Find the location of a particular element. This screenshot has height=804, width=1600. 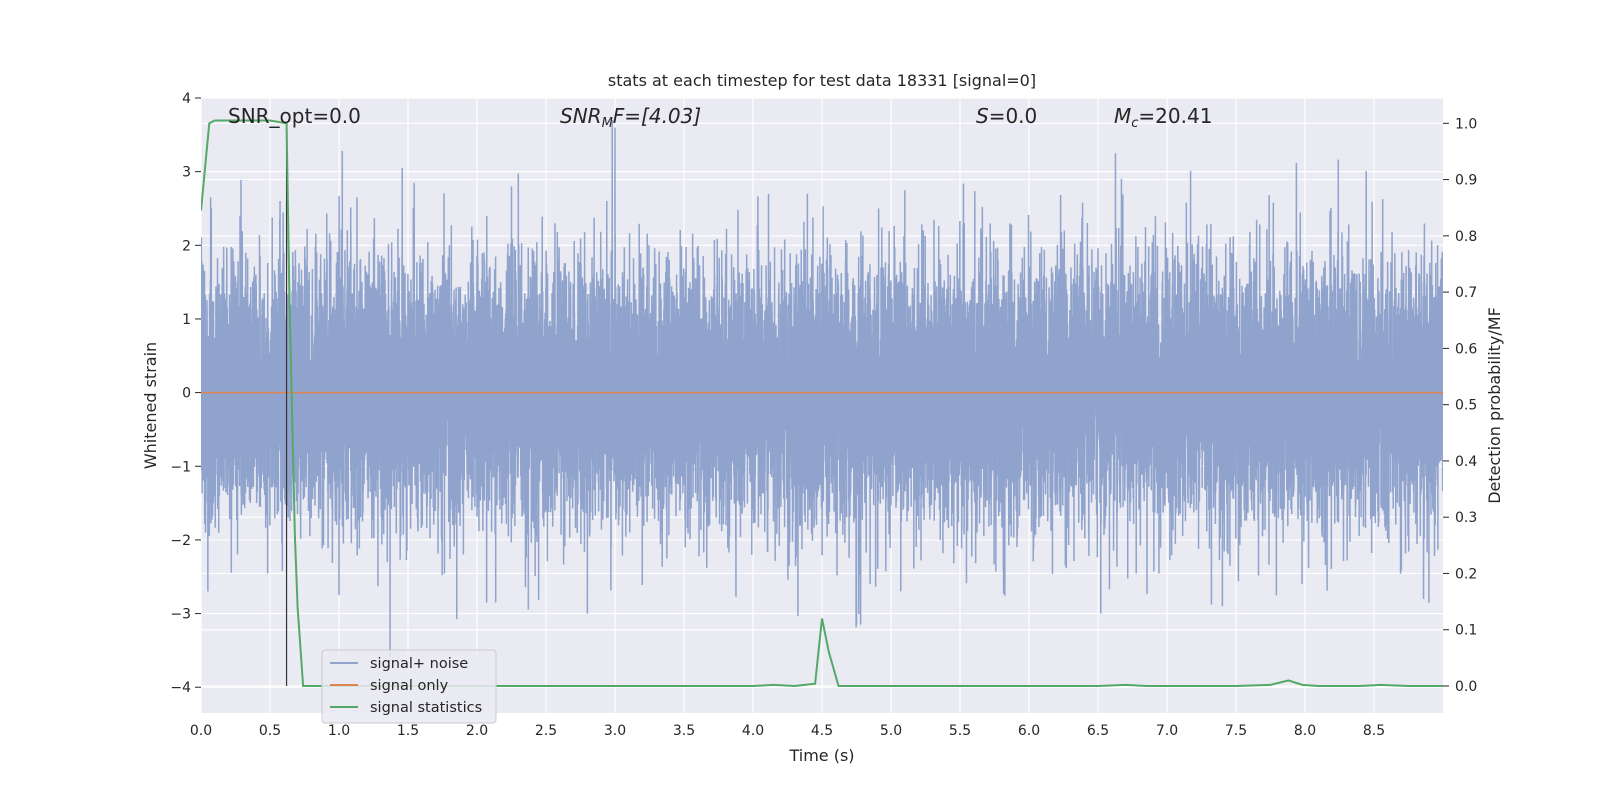

annotation-s-main: S is located at coordinates (982, 116).